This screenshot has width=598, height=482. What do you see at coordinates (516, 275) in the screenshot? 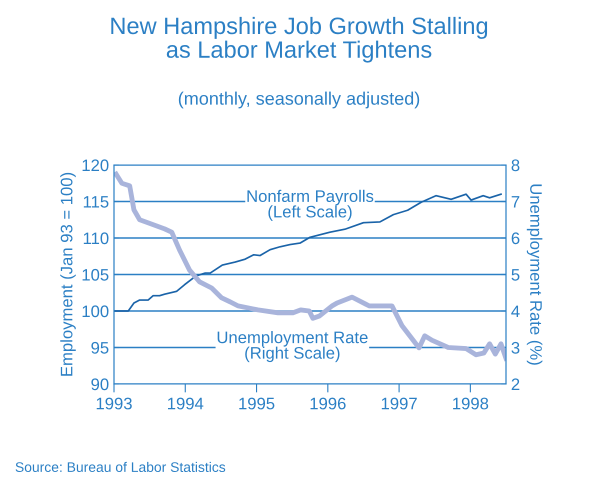
I see `y2-tick-label: 5` at bounding box center [516, 275].